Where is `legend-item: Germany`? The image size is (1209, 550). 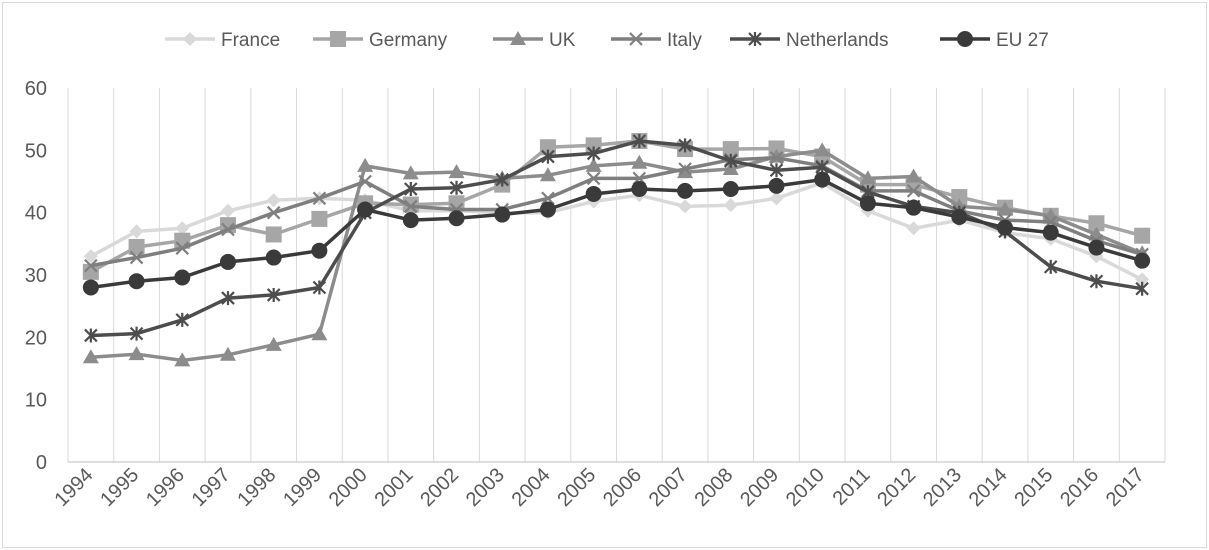 legend-item: Germany is located at coordinates (380, 40).